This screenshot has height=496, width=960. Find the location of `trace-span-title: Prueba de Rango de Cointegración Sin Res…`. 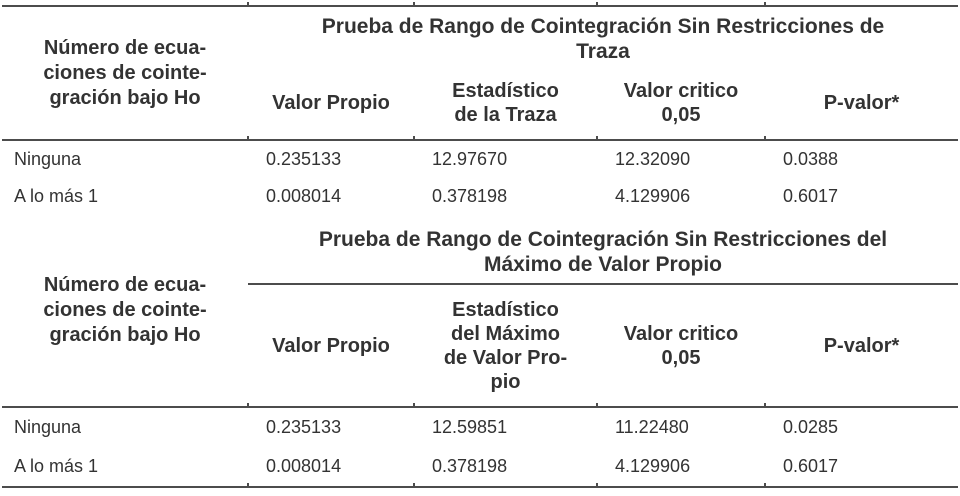

trace-span-title: Prueba de Rango de Cointegración Sin Res… is located at coordinates (603, 39).